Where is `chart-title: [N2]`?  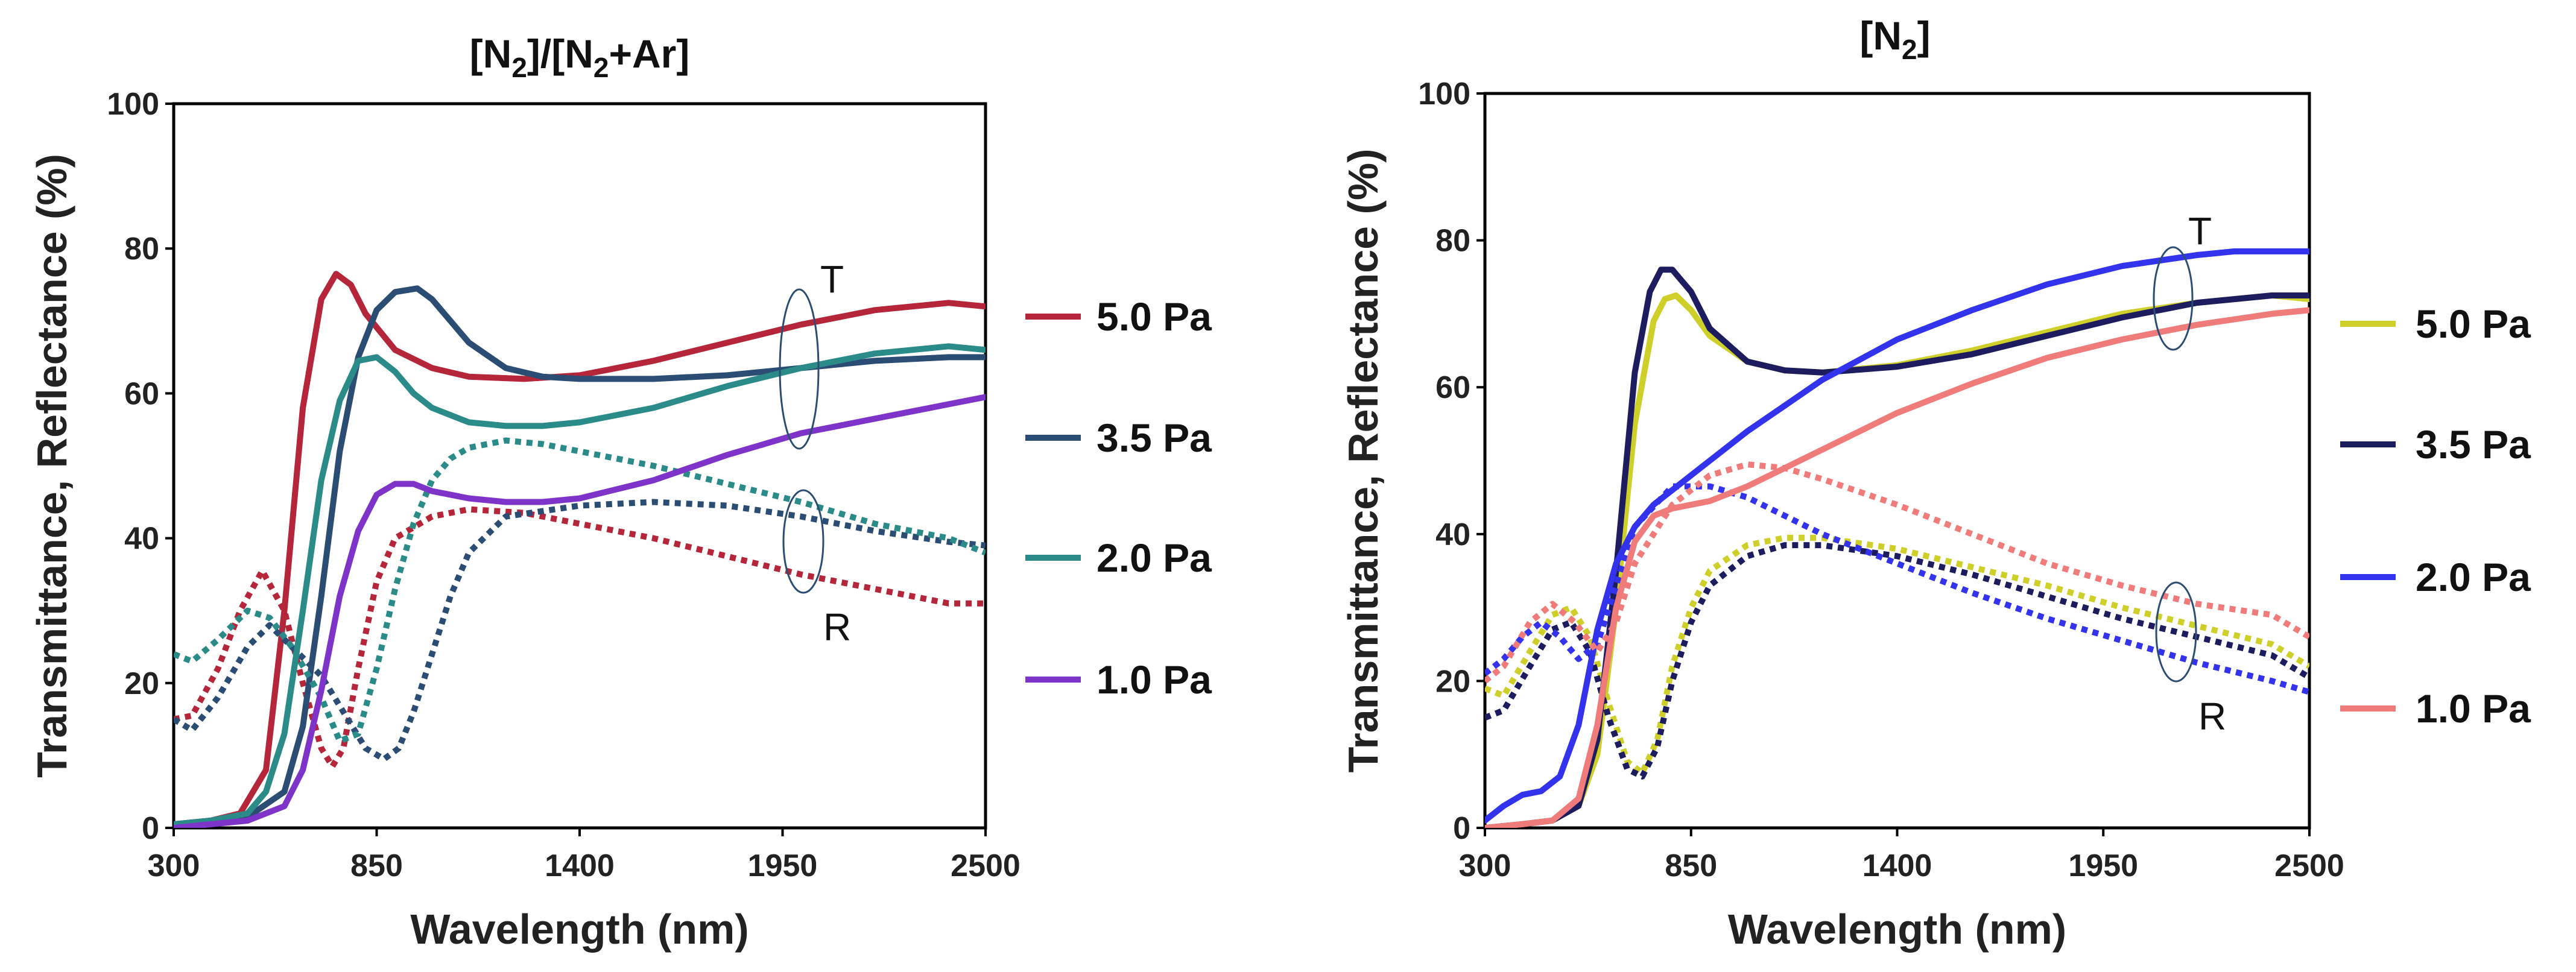
chart-title: [N2] is located at coordinates (1894, 39).